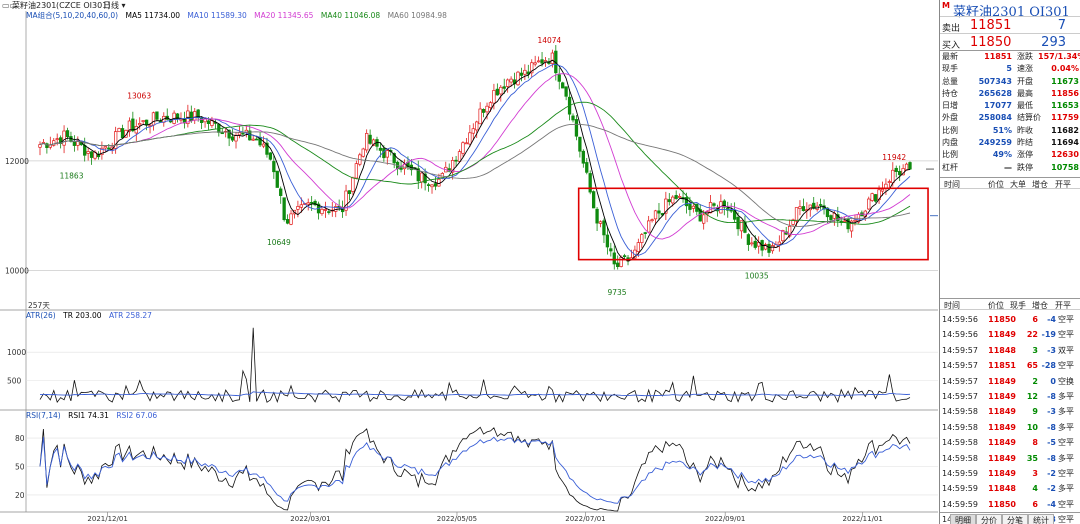 This screenshot has width=1080, height=524. What do you see at coordinates (91, 316) in the screenshot?
I see `atr-legend: ATR(26) TR 203.00 ATR 258.27` at bounding box center [91, 316].